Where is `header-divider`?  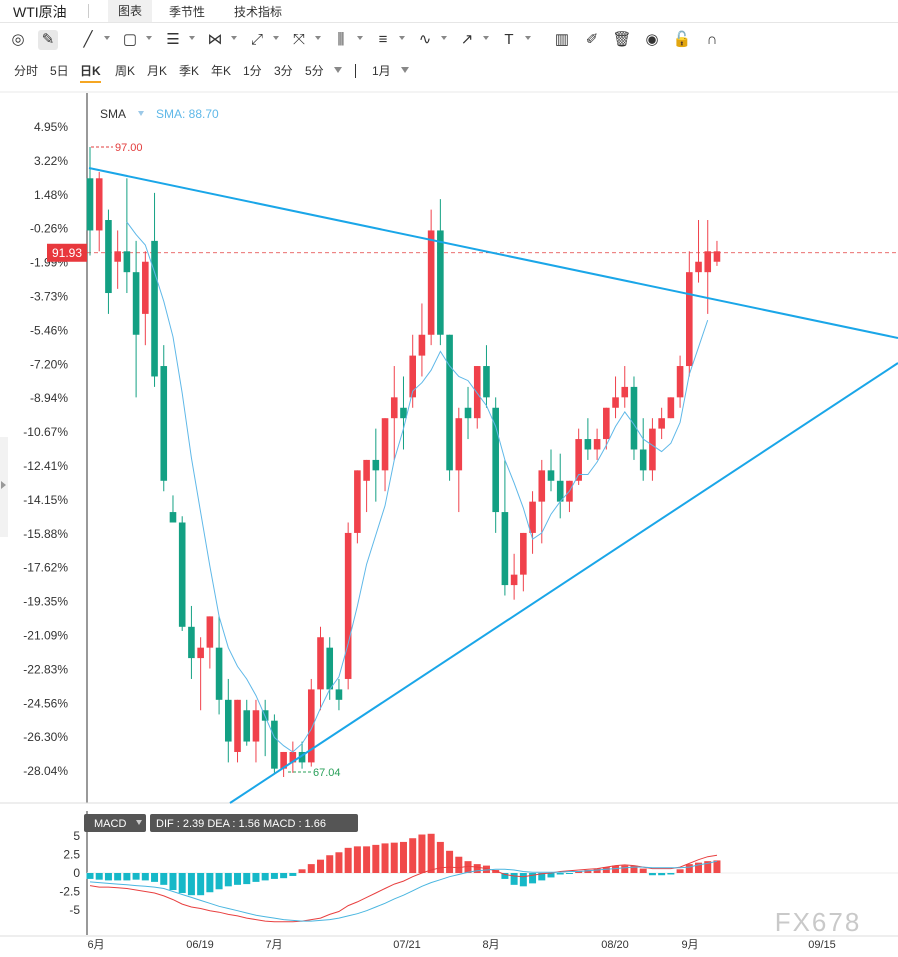 header-divider is located at coordinates (88, 11).